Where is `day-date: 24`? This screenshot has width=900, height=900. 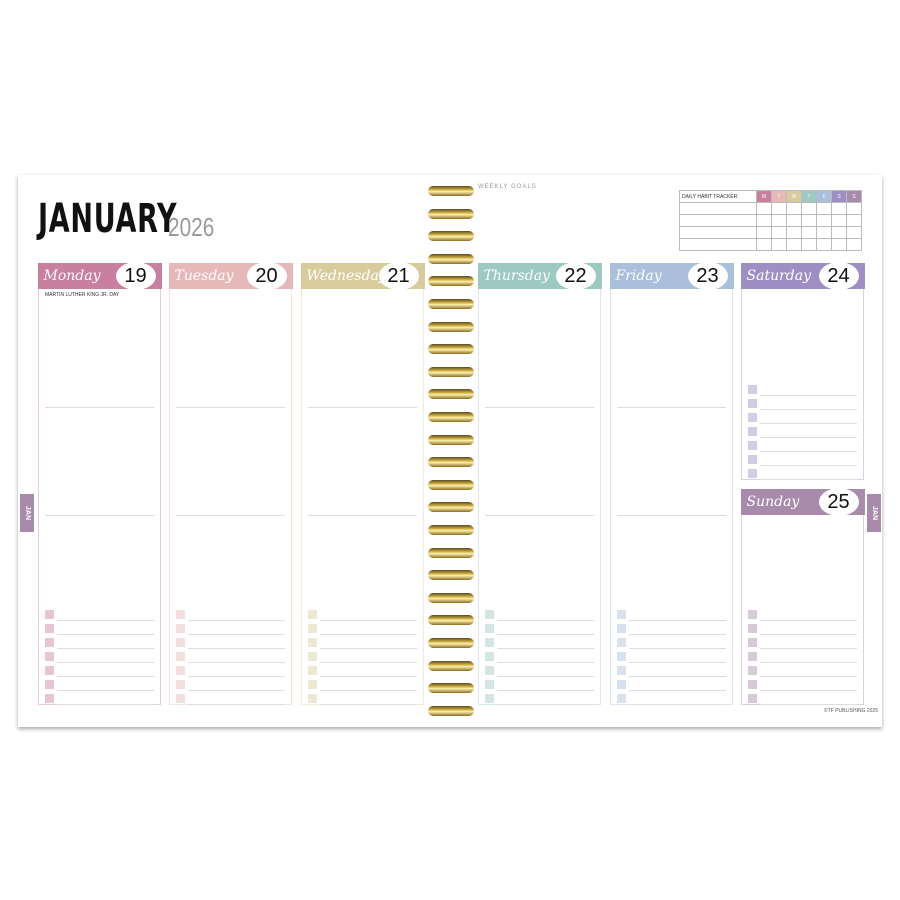
day-date: 24 is located at coordinates (838, 275).